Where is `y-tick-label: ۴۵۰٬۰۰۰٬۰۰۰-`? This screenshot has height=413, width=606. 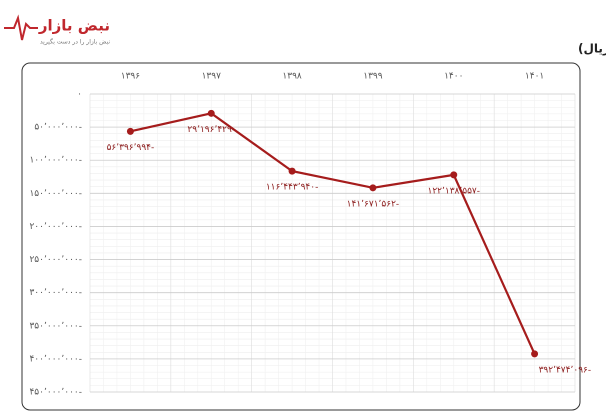
y-tick-label: ۴۵۰٬۰۰۰٬۰۰۰- is located at coordinates (55, 393).